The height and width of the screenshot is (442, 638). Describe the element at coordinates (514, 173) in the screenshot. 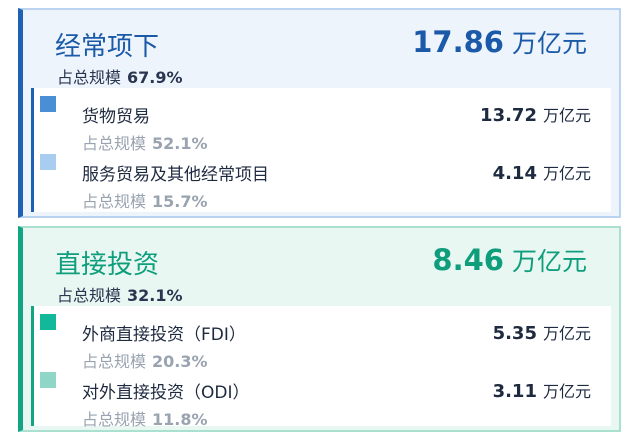

I see `item-value: 4.14` at that location.